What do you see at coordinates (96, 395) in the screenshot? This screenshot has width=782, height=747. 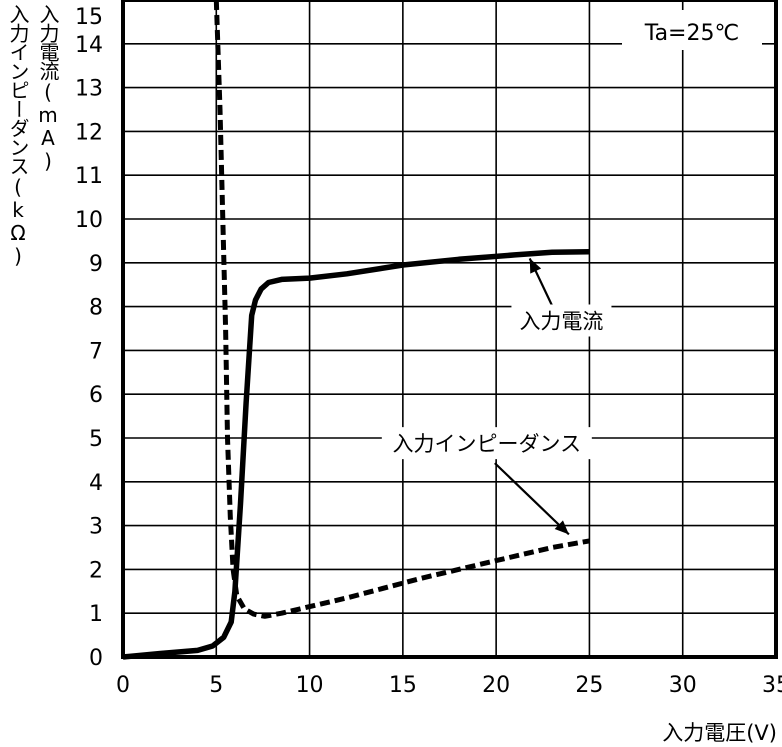 I see `y-tick-label: 6` at bounding box center [96, 395].